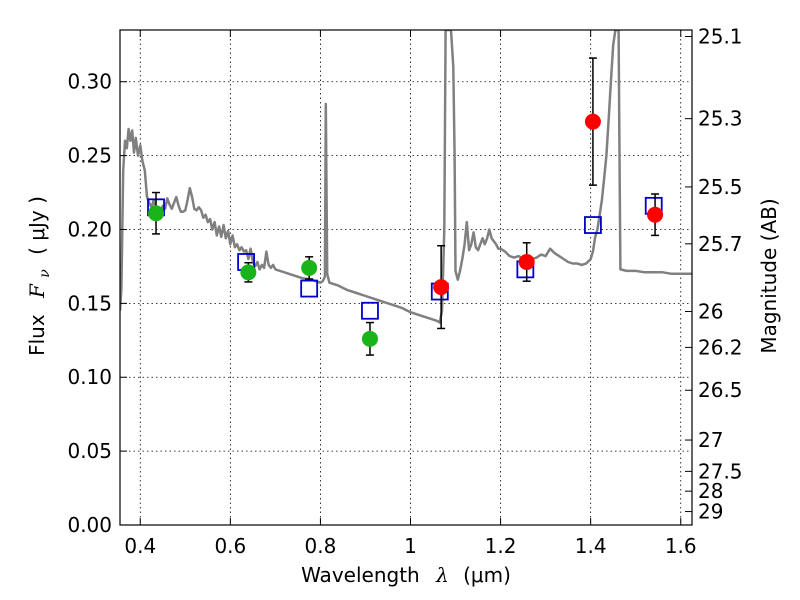 The image size is (800, 600). What do you see at coordinates (769, 275) in the screenshot?
I see `magnitude-axis-label: Magnitude (AB)` at bounding box center [769, 275].